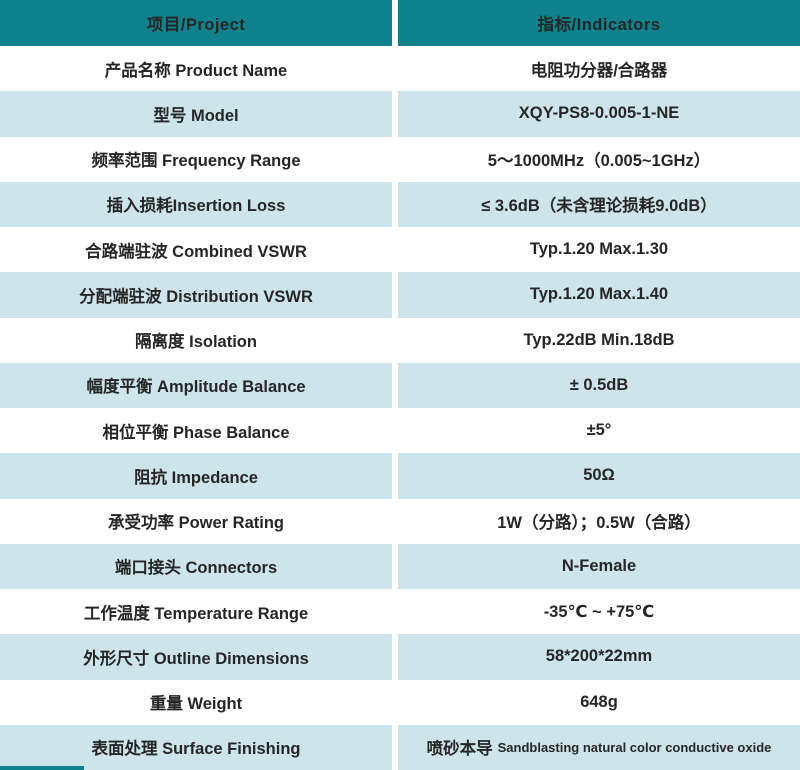 The width and height of the screenshot is (800, 770). What do you see at coordinates (459, 749) in the screenshot?
I see `indicator-text-zh: 喷砂本导` at bounding box center [459, 749].